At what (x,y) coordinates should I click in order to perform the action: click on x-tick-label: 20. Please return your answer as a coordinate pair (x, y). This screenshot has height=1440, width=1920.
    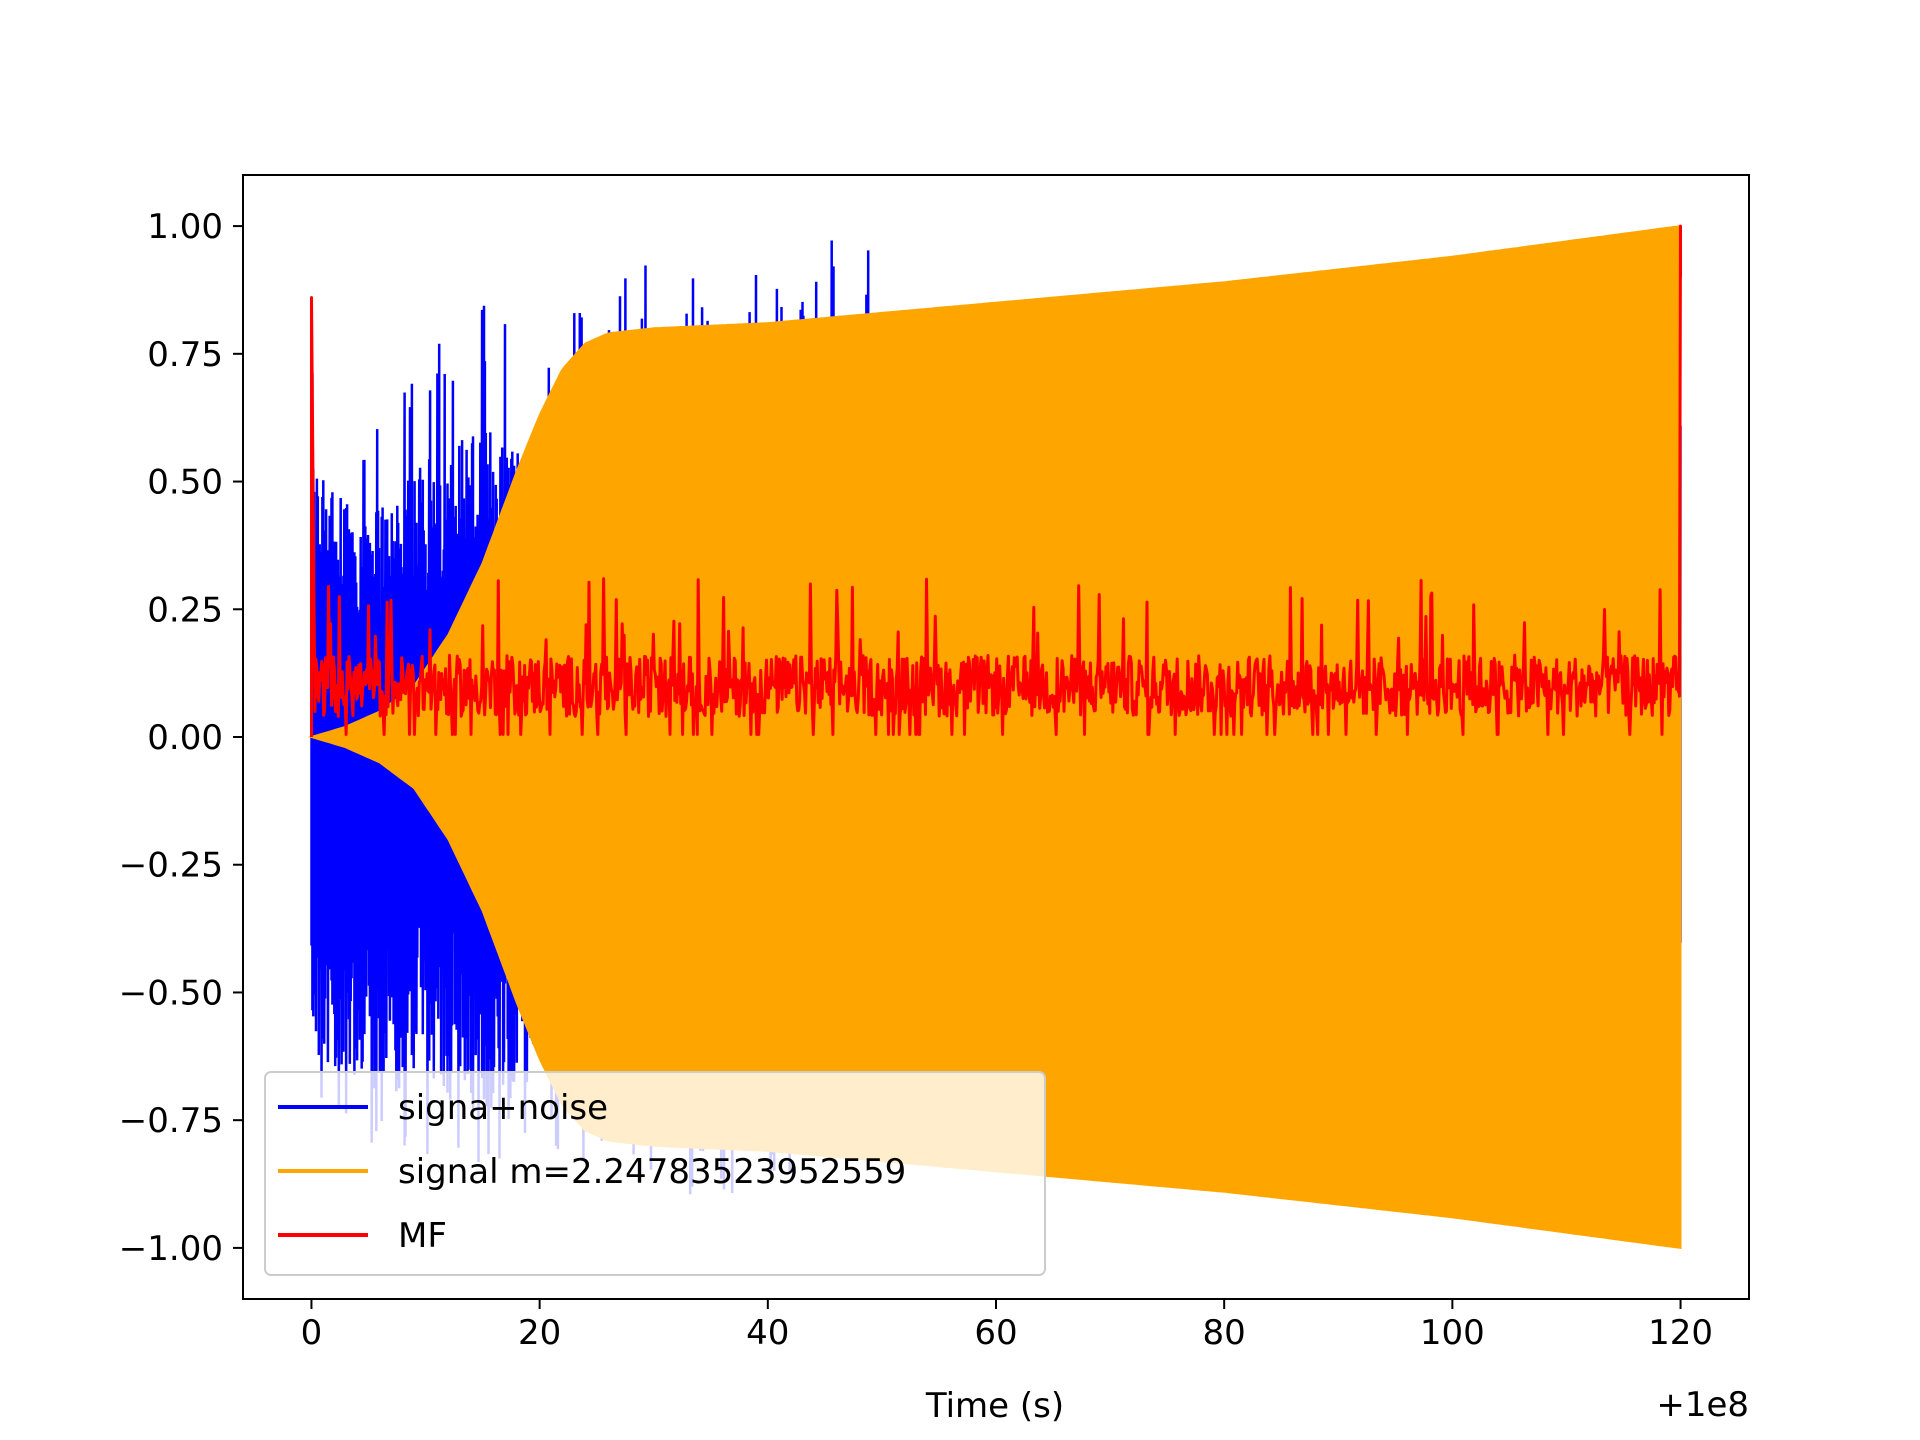
    Looking at the image, I should click on (539, 1333).